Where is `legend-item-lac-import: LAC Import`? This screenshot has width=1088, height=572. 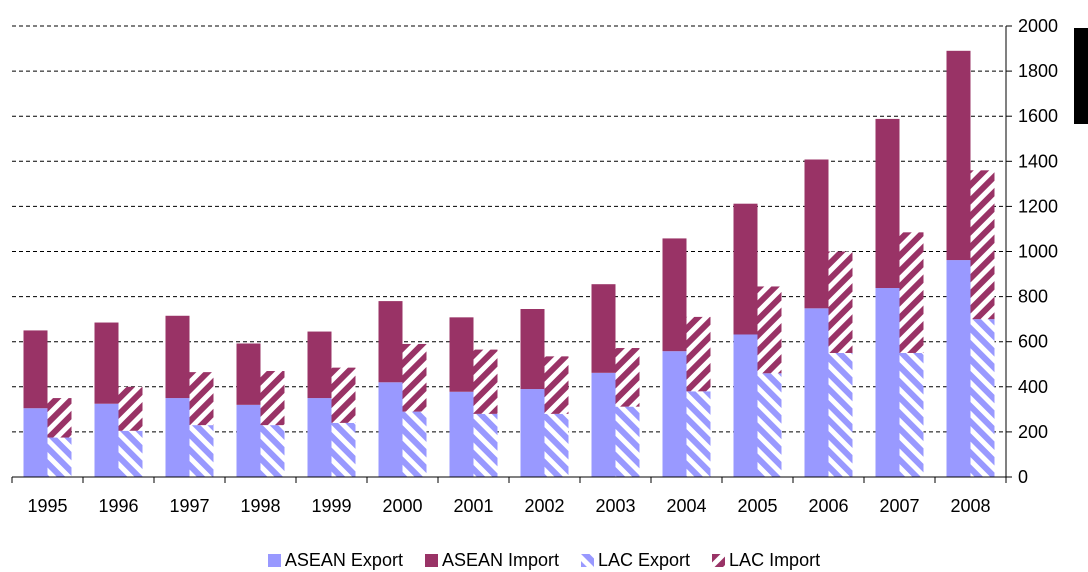
legend-item-lac-import: LAC Import is located at coordinates (766, 560).